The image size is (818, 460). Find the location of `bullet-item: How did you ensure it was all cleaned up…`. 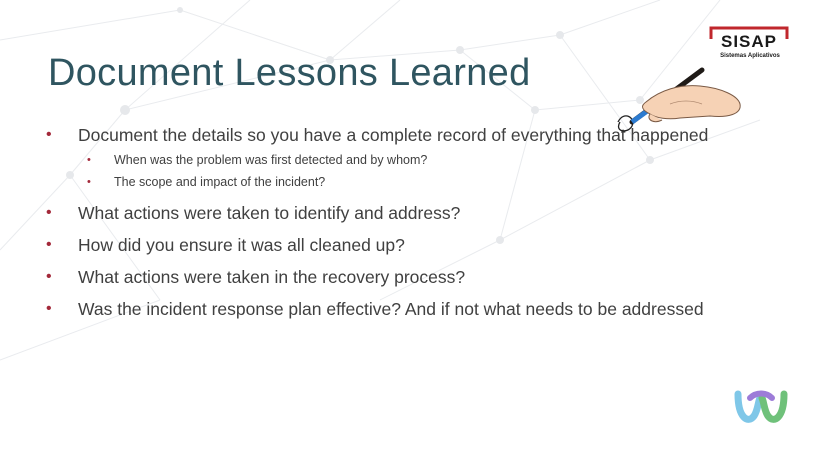

bullet-item: How did you ensure it was all cleaned up… is located at coordinates (416, 245).